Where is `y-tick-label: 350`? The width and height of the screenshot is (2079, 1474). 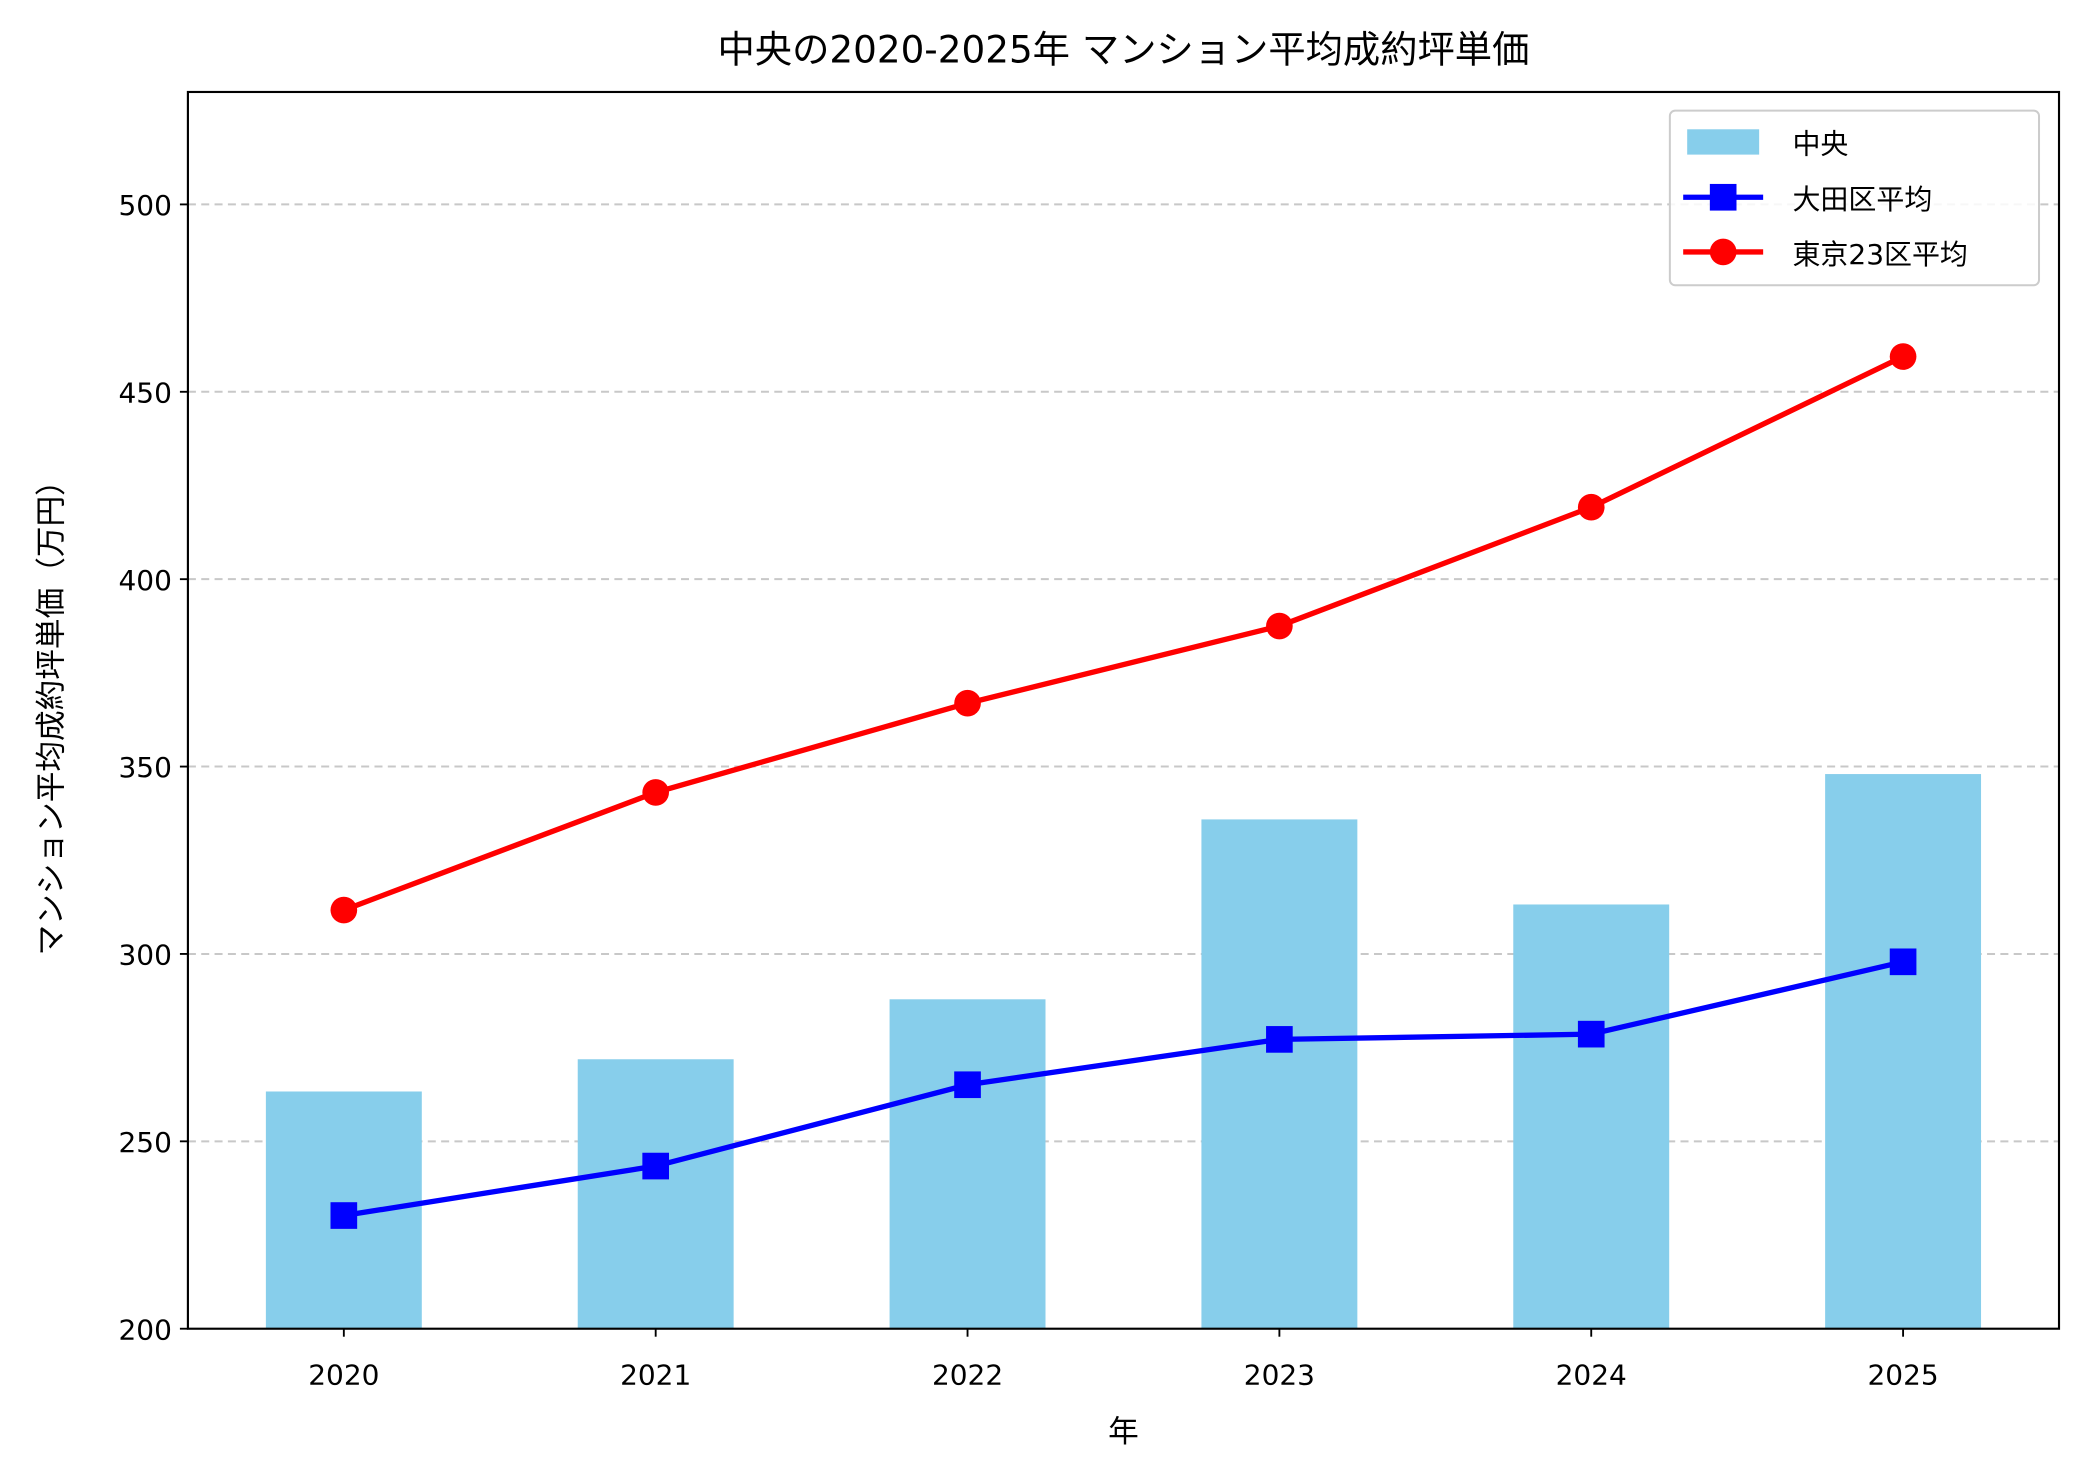
y-tick-label: 350 is located at coordinates (145, 767).